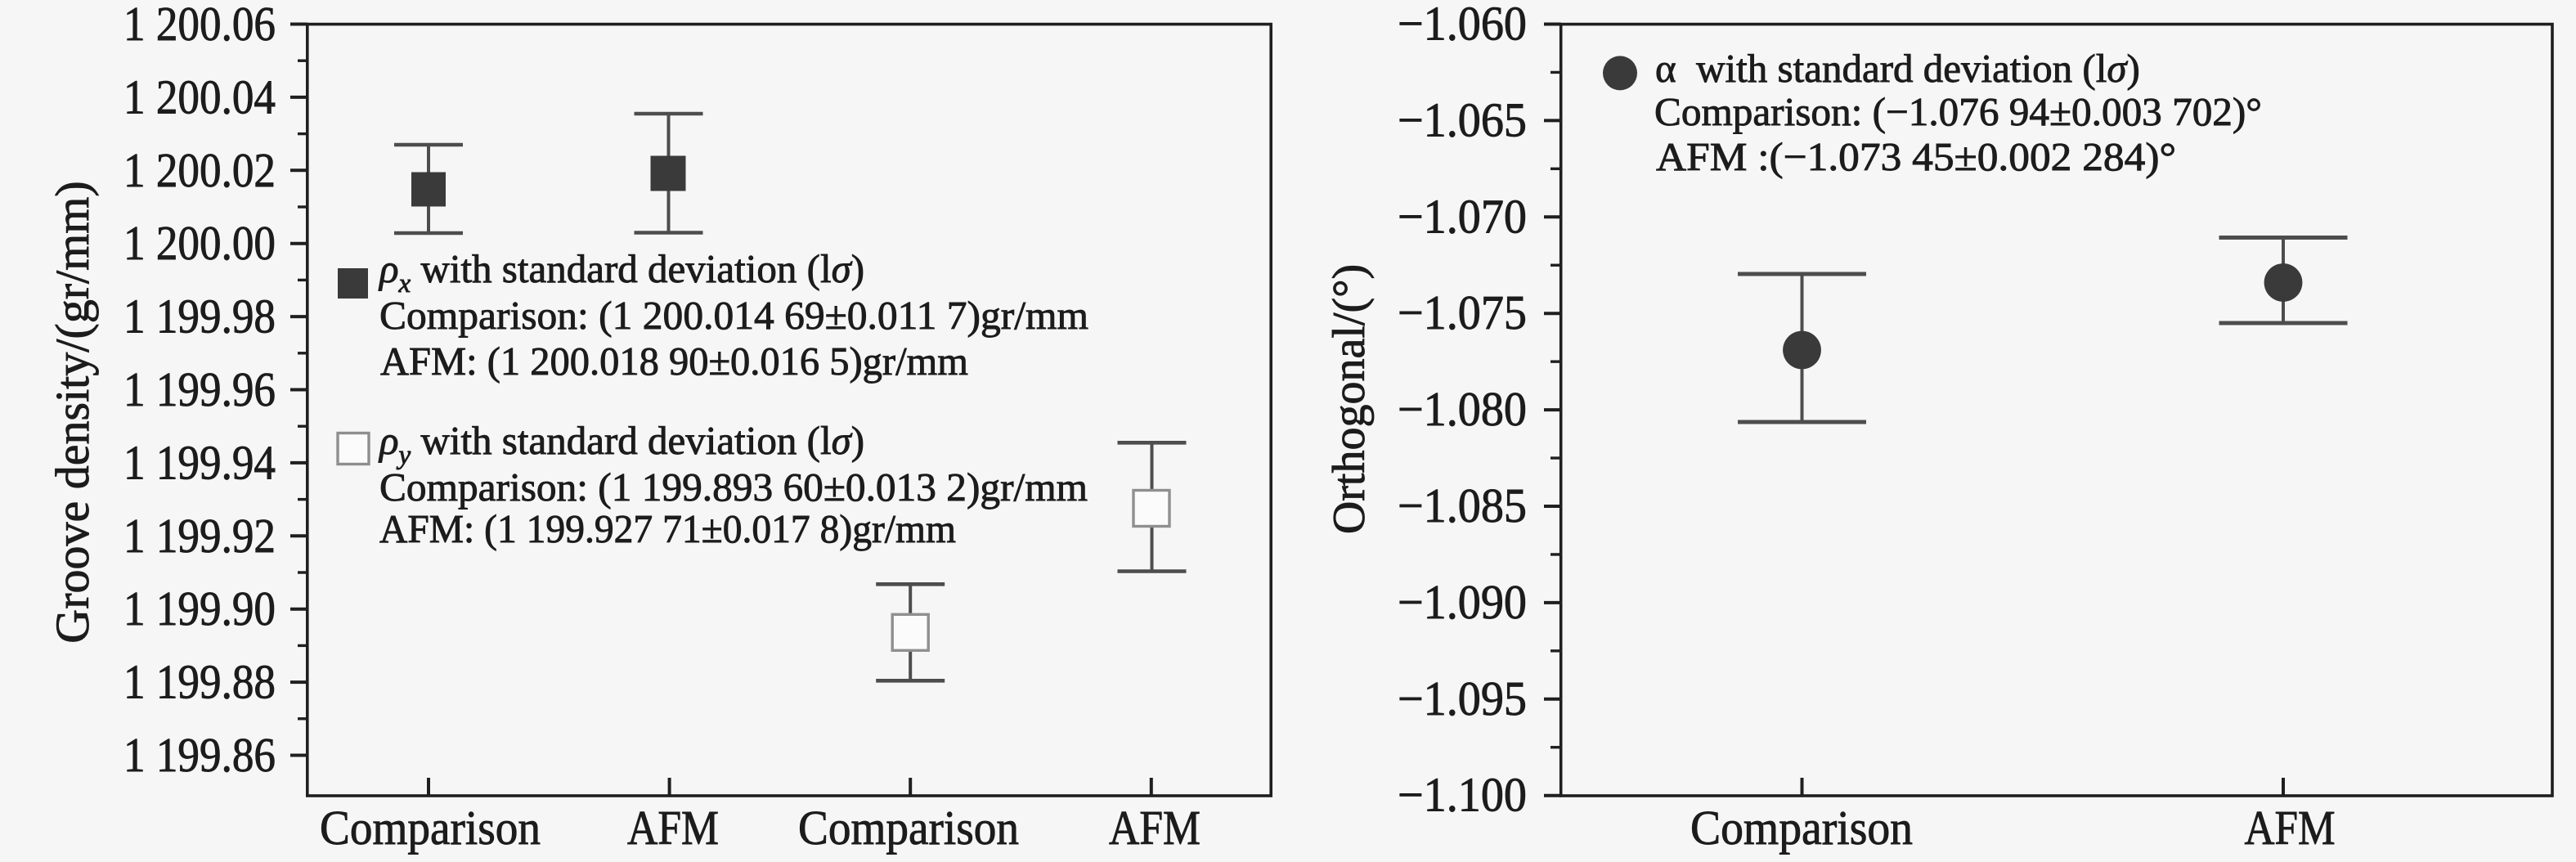 This screenshot has height=862, width=2576. Describe the element at coordinates (621, 444) in the screenshot. I see `svg-text:ρy with standard deviation (lσ: ρy with standard deviation (lσ)` at that location.